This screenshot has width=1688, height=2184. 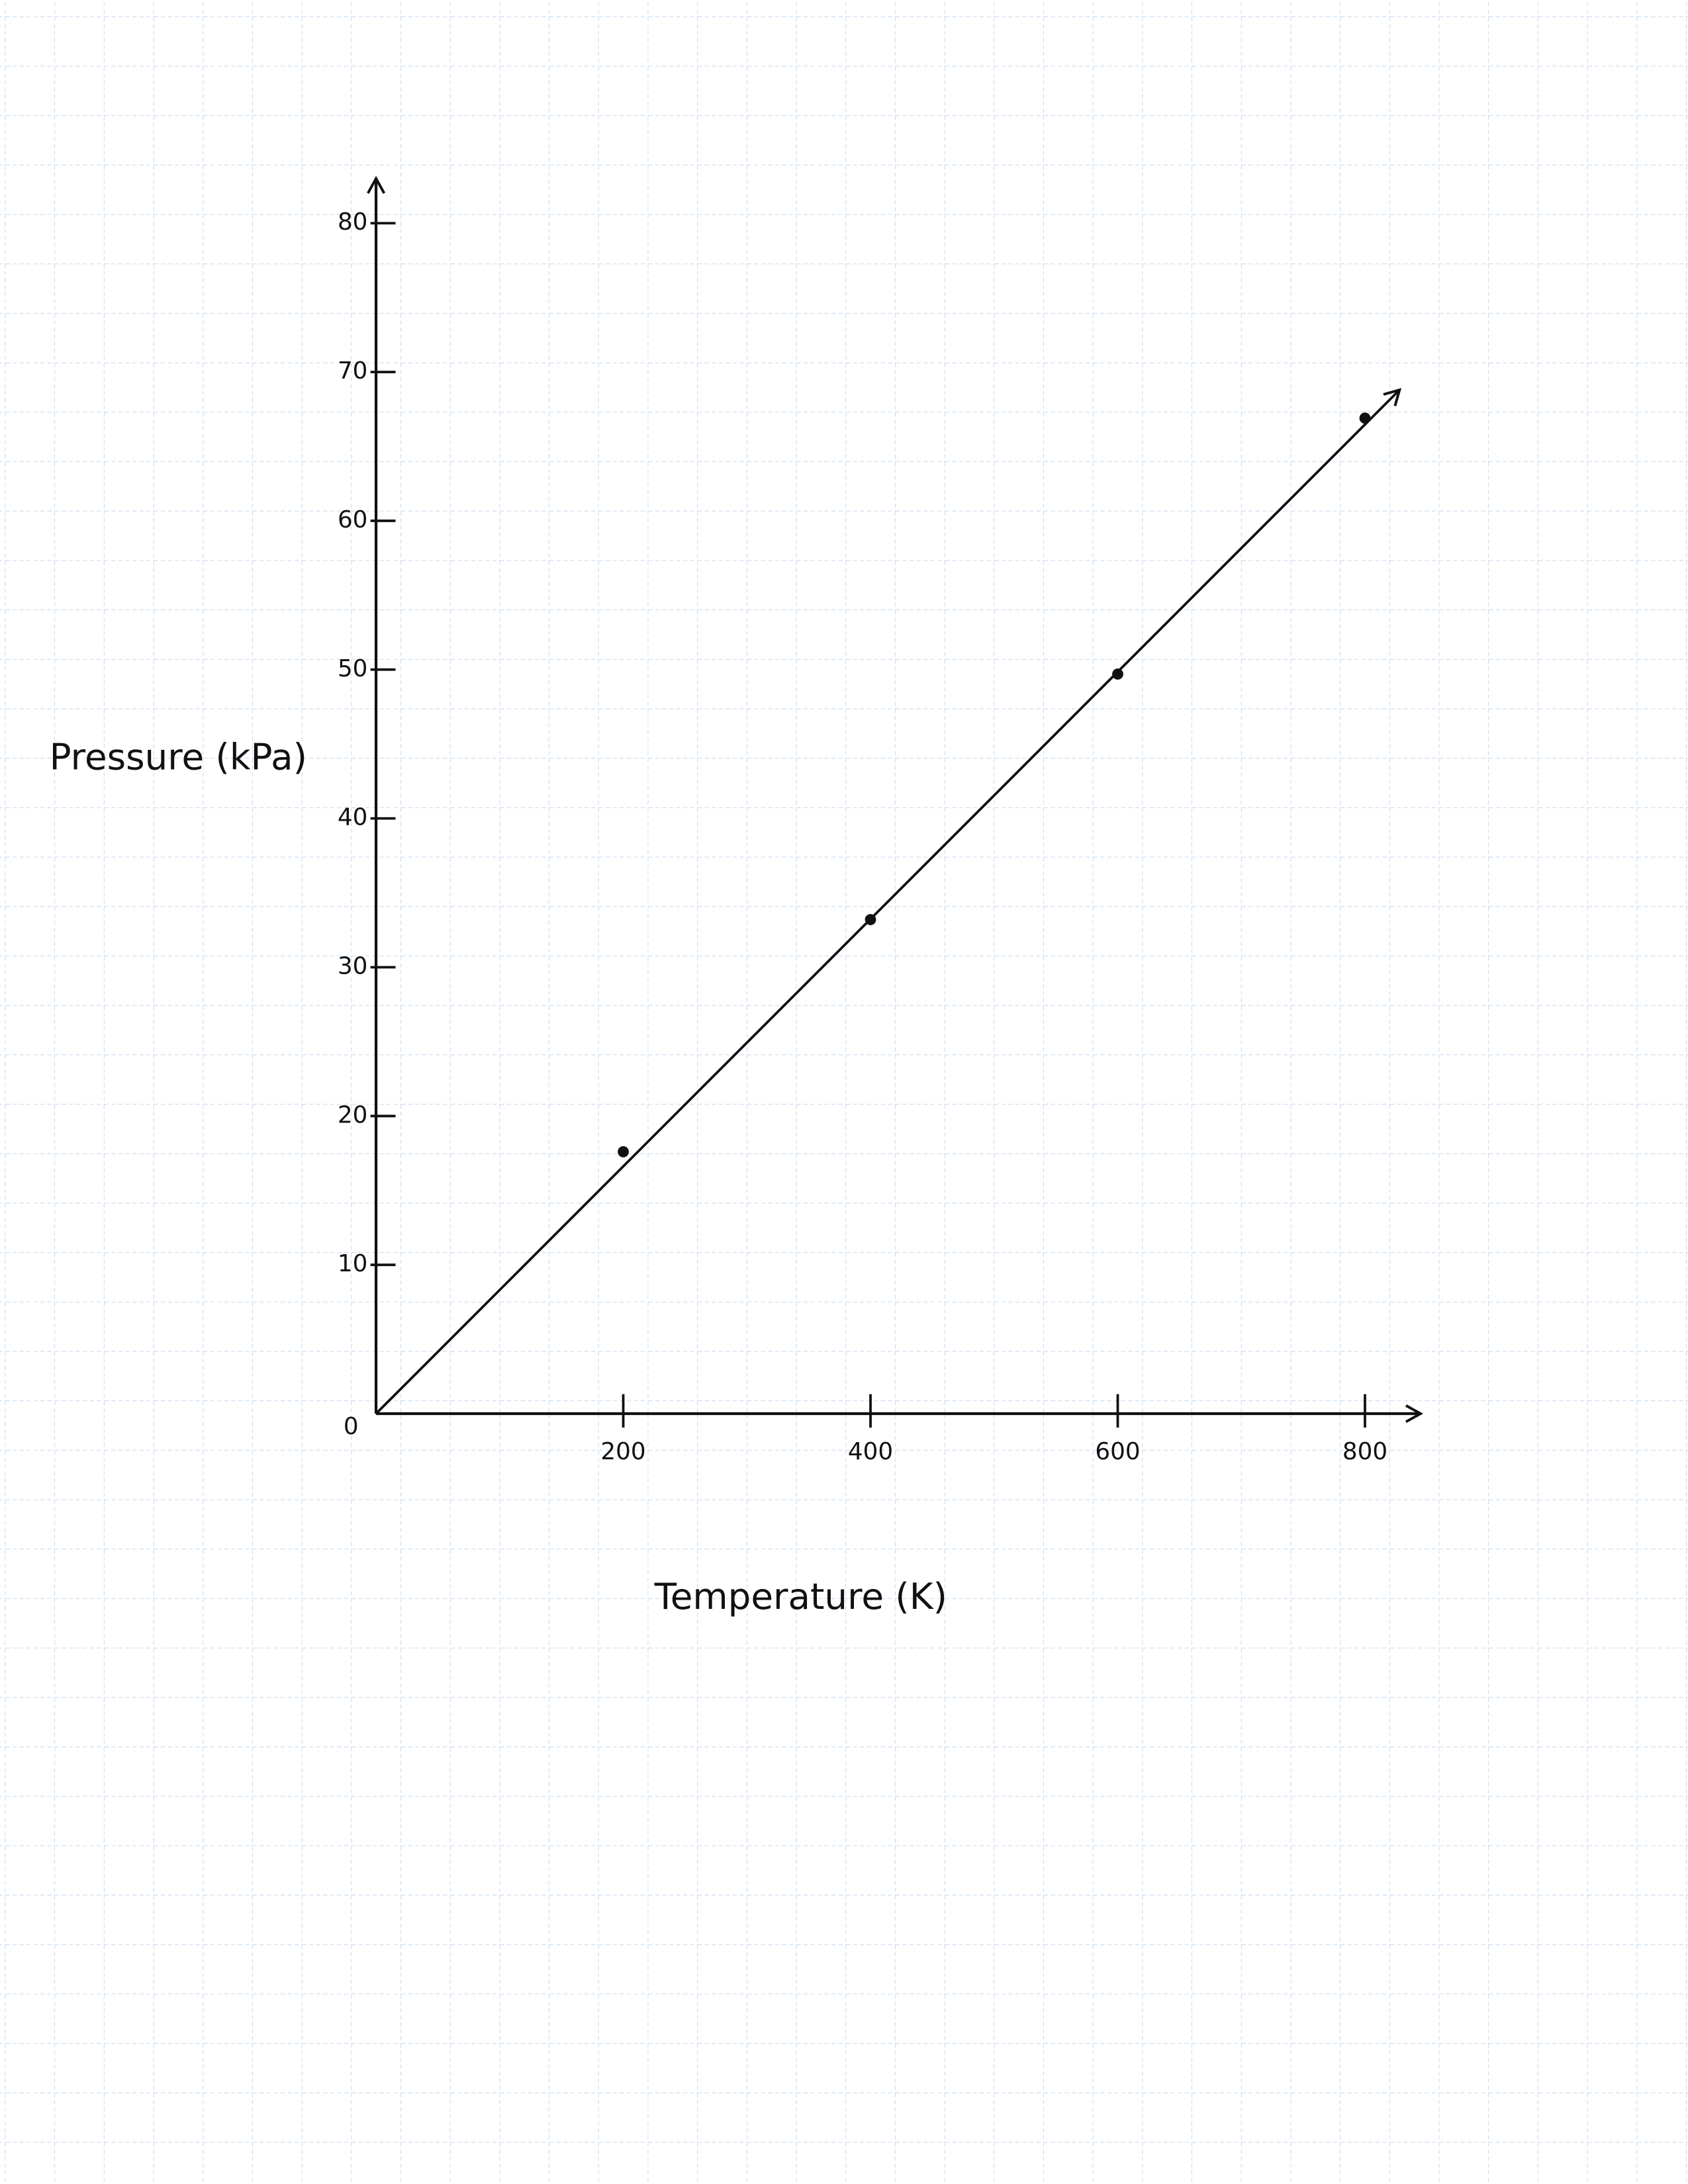 What do you see at coordinates (353, 1114) in the screenshot?
I see `y-tick-label: 20` at bounding box center [353, 1114].